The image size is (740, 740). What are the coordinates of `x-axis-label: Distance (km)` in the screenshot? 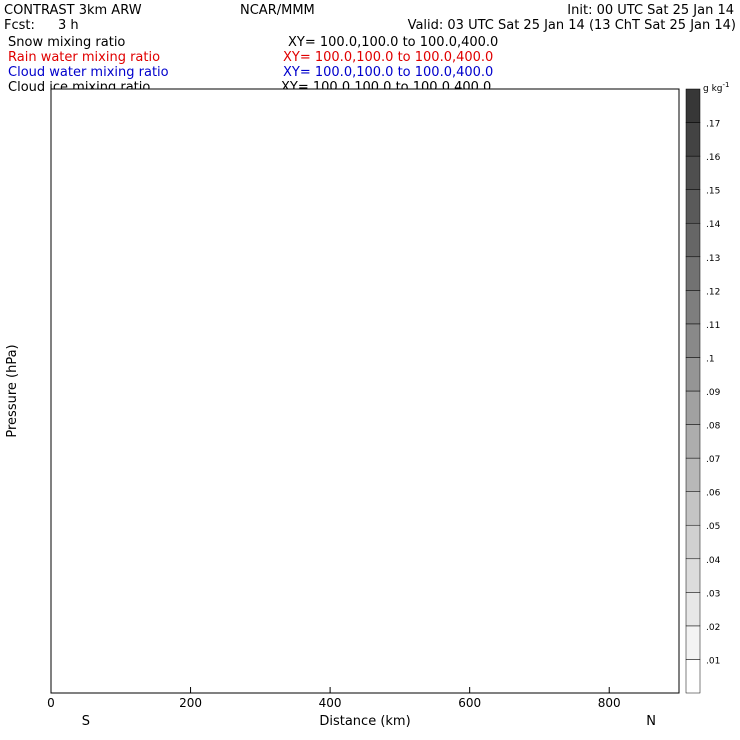 It's located at (364, 721).